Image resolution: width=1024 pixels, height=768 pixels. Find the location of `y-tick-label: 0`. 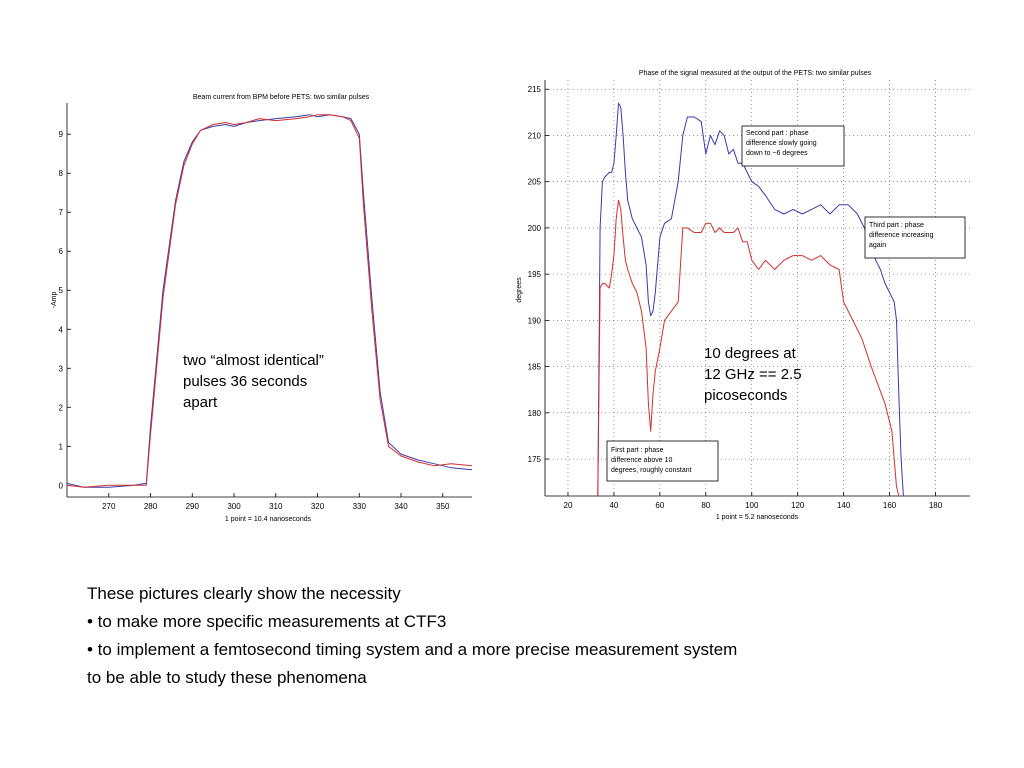

y-tick-label: 0 is located at coordinates (61, 485).